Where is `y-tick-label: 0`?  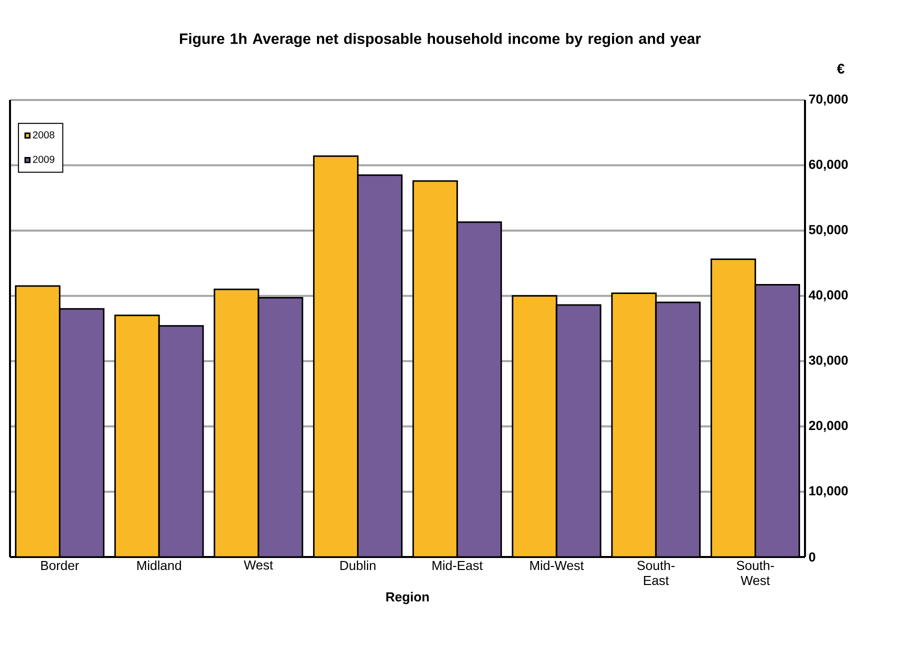 y-tick-label: 0 is located at coordinates (812, 557).